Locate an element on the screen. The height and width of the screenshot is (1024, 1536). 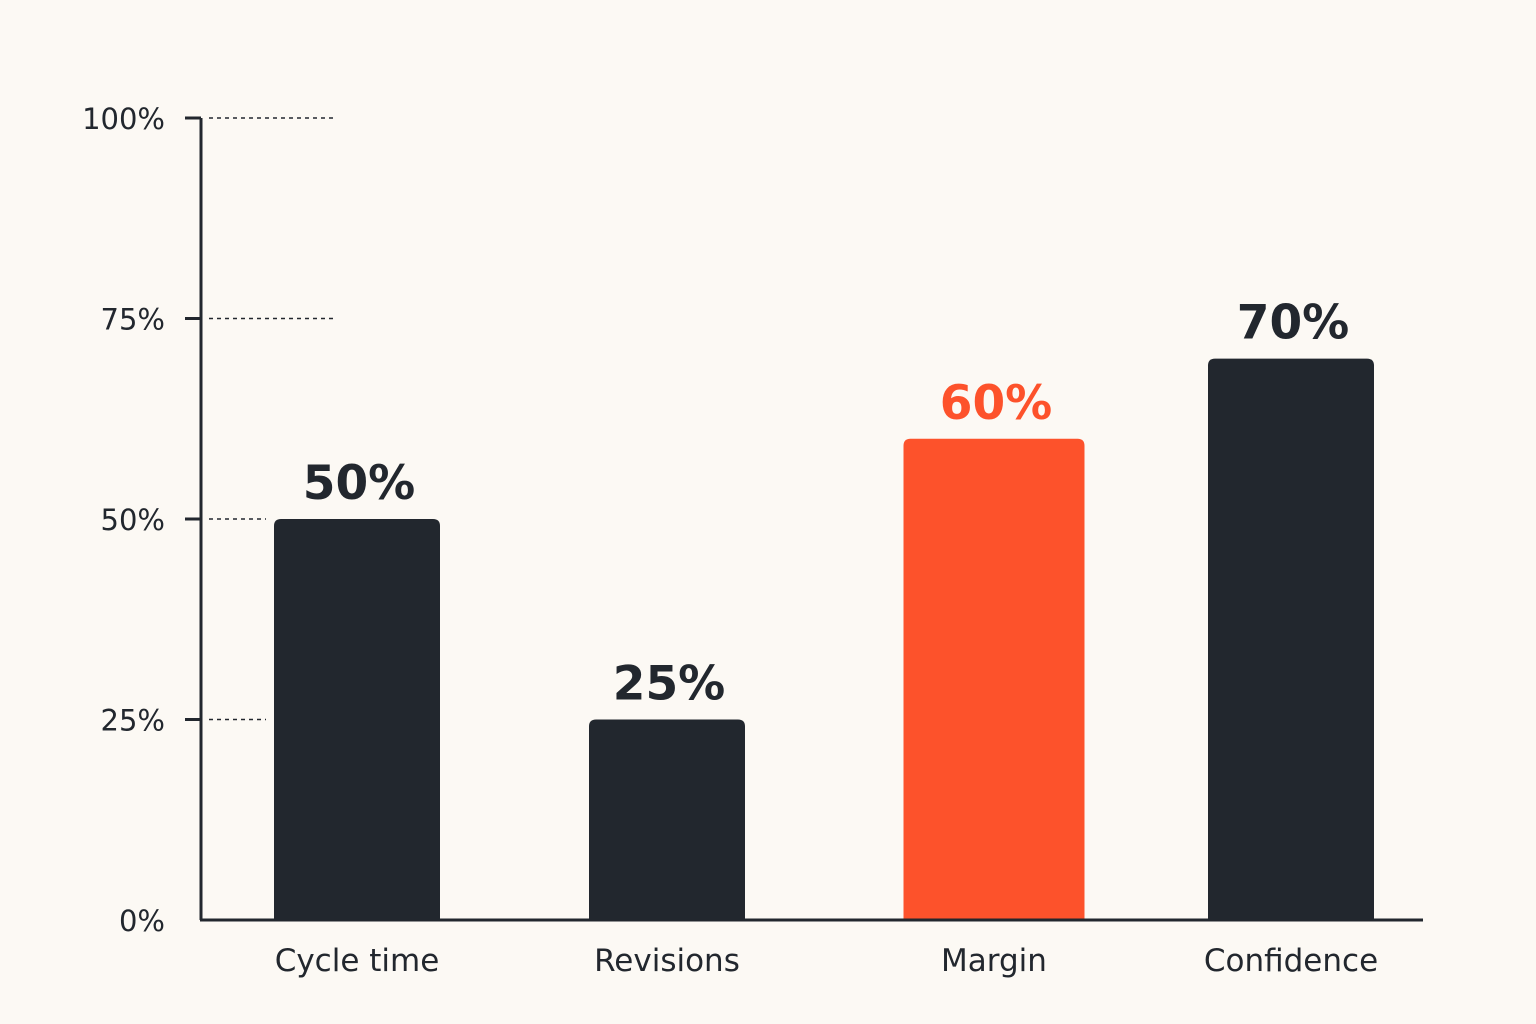
category-label: Revisions is located at coordinates (667, 961).